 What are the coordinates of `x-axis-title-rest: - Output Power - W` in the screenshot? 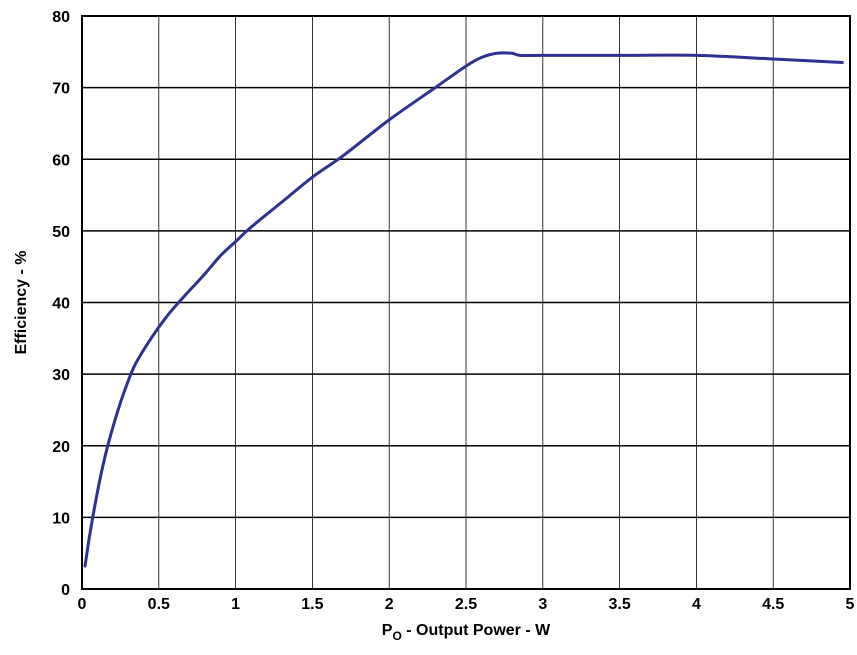 It's located at (476, 630).